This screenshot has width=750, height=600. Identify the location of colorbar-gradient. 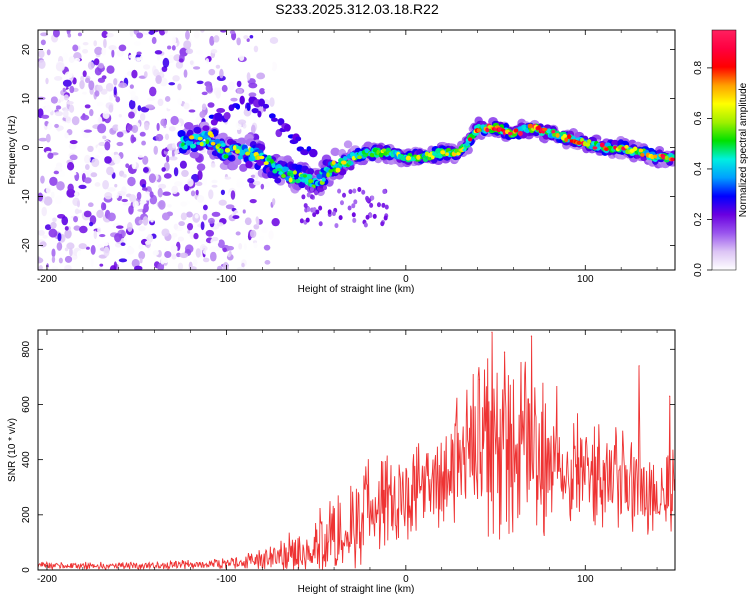
(724, 150).